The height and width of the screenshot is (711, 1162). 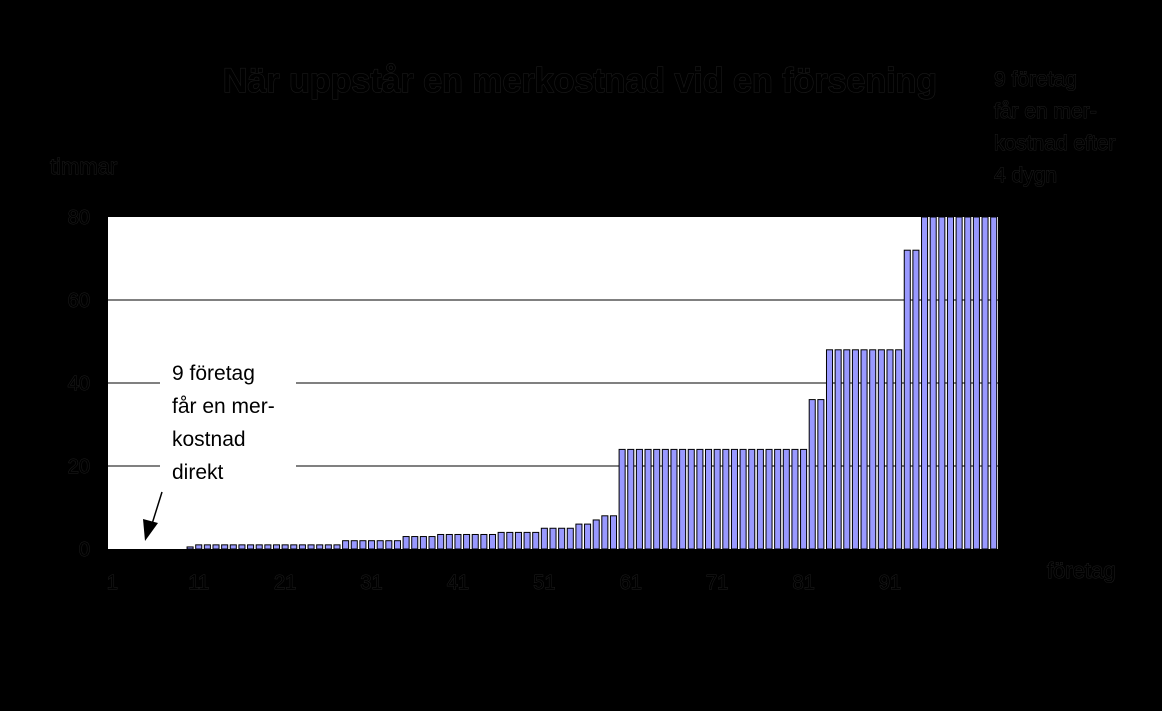 I want to click on annotation-arrow-head, so click(x=150, y=530).